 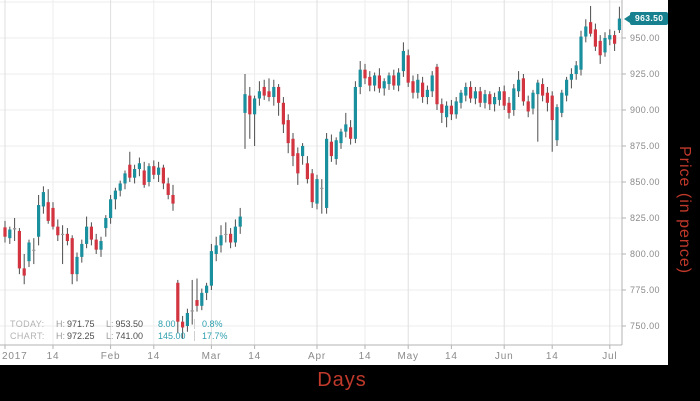 I want to click on svg-text: May, so click(x=408, y=356).